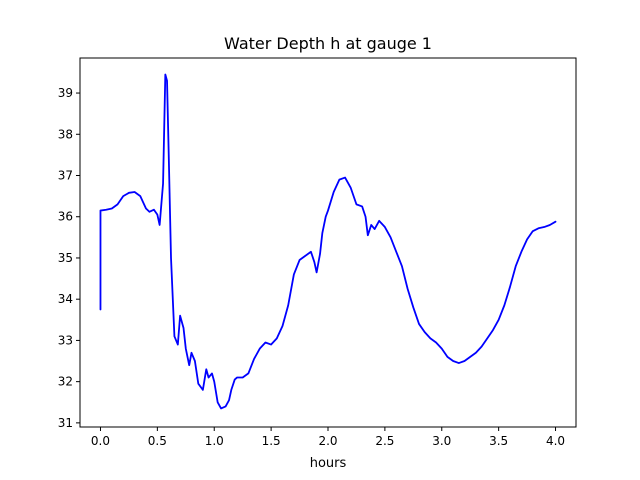 Image resolution: width=640 pixels, height=480 pixels. I want to click on y-tick-label: 32, so click(65, 382).